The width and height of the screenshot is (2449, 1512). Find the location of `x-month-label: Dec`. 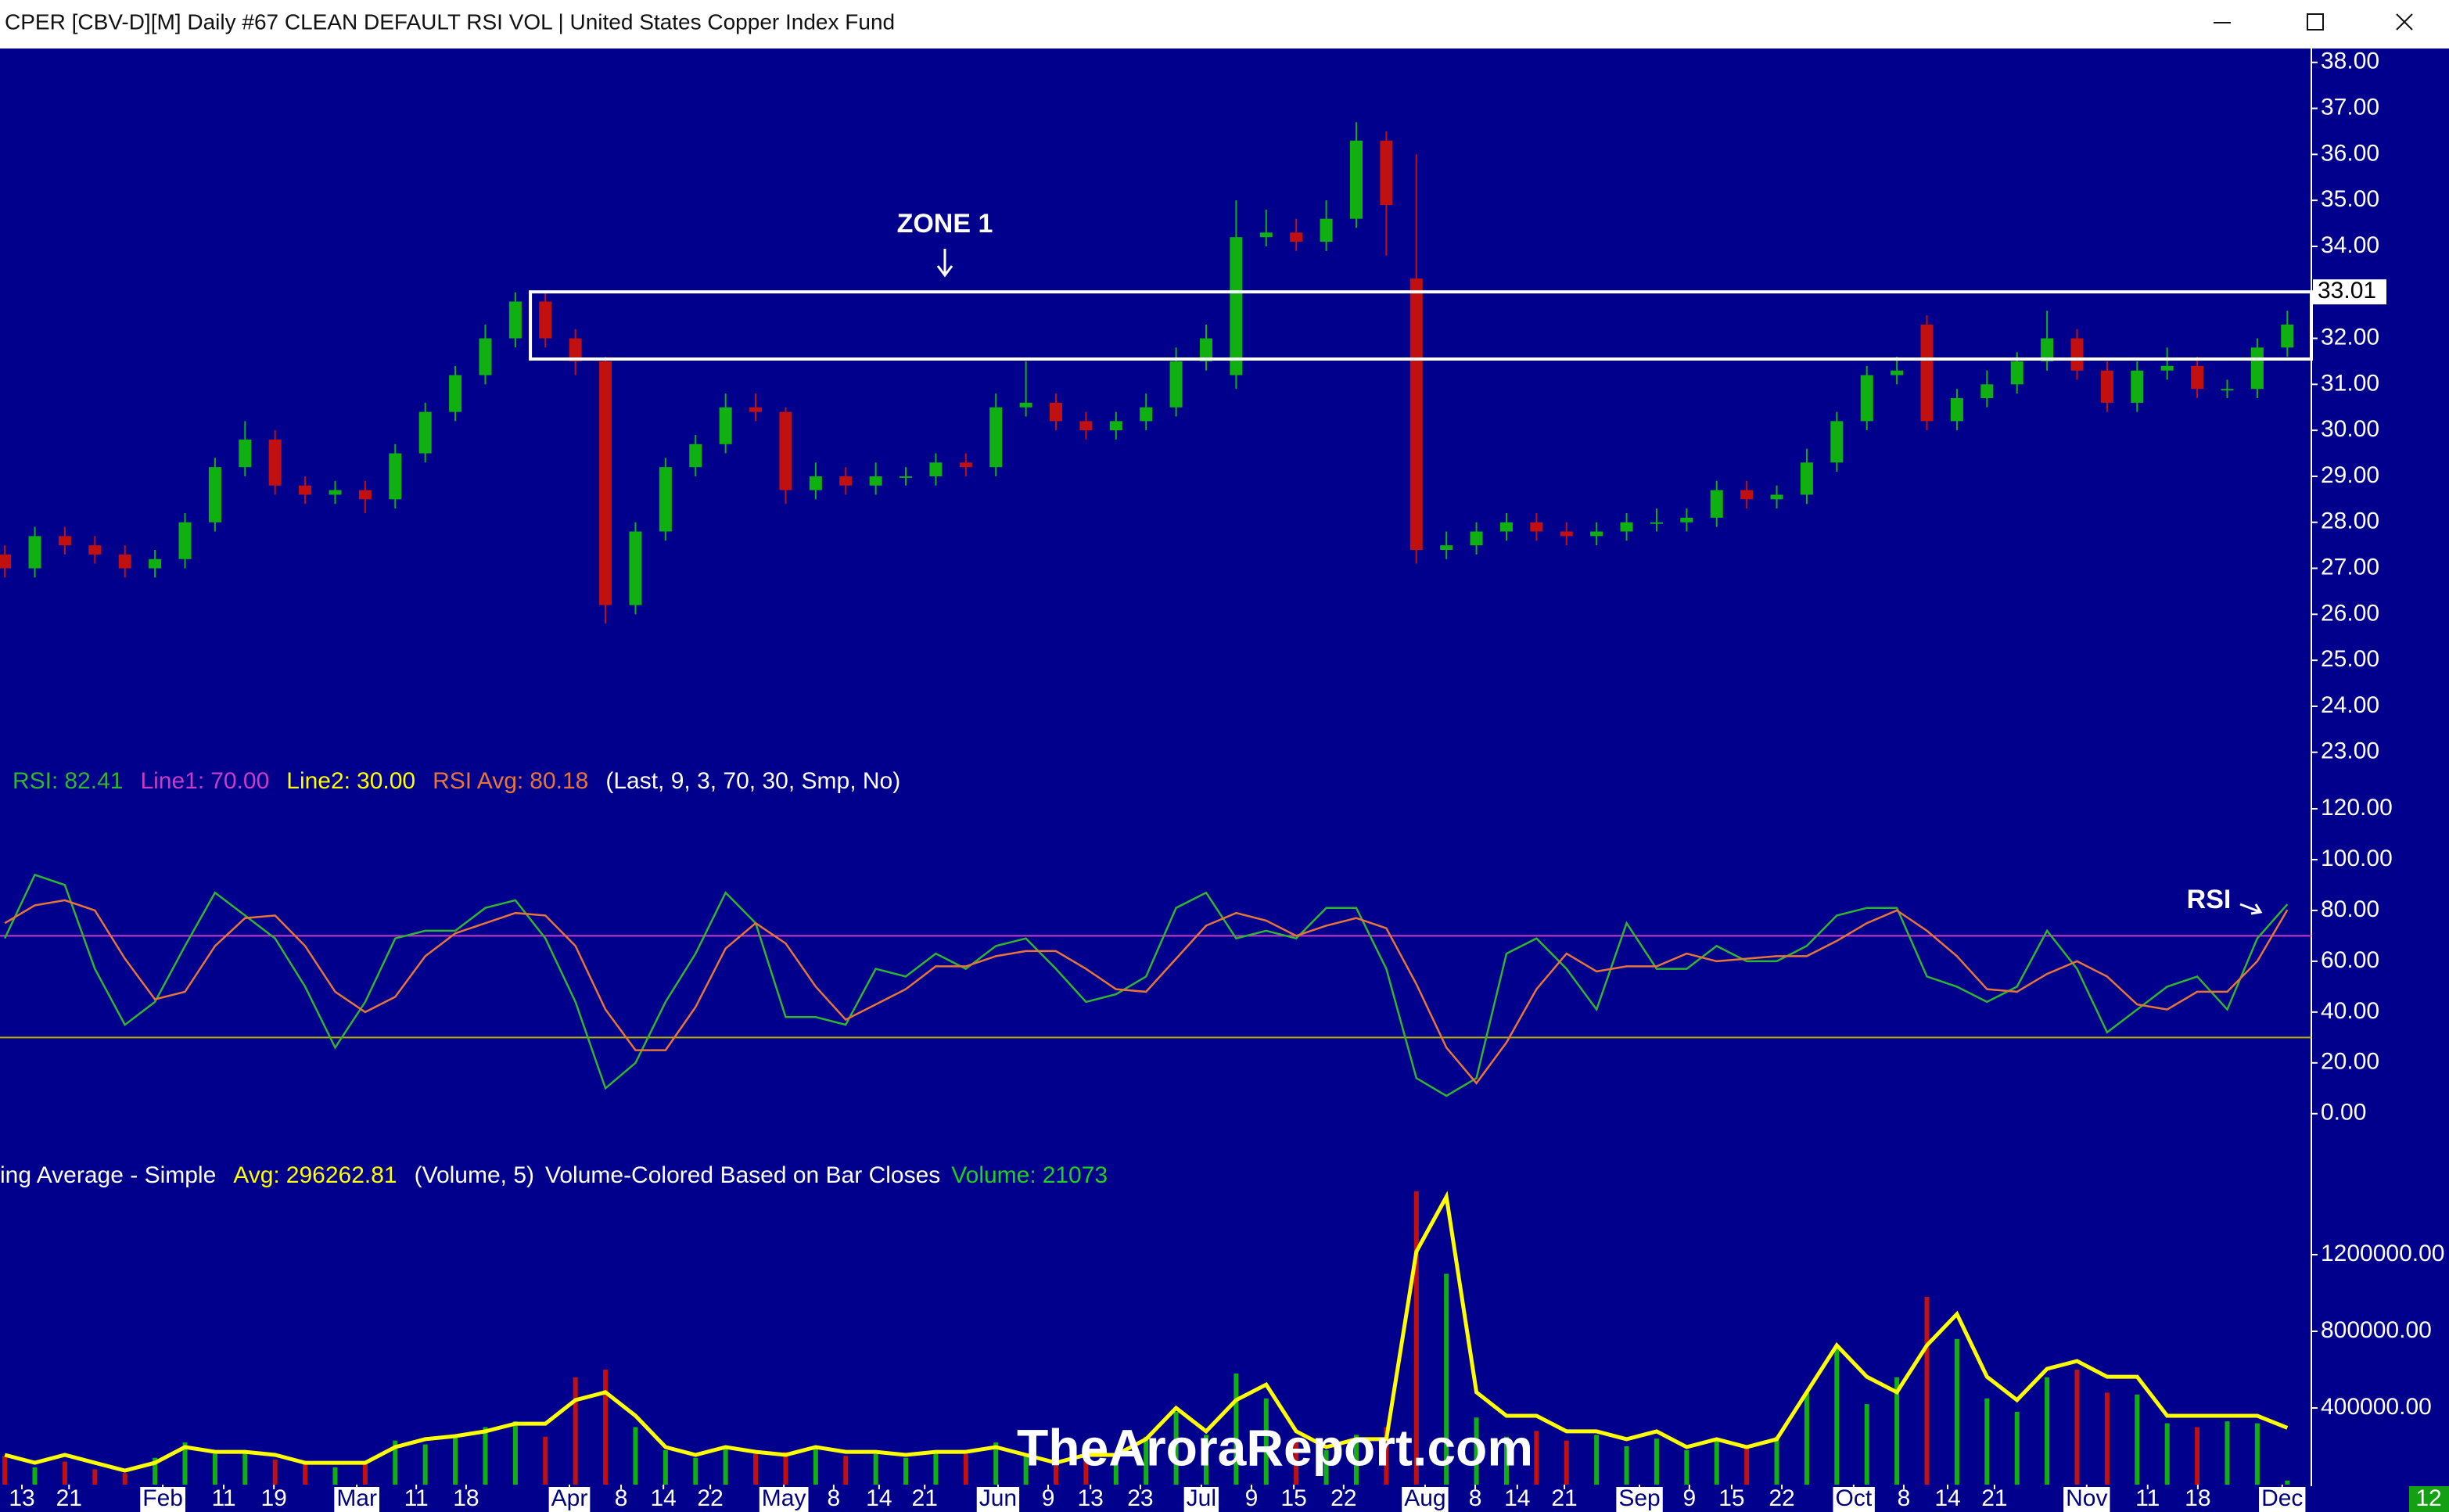

x-month-label: Dec is located at coordinates (2282, 1498).